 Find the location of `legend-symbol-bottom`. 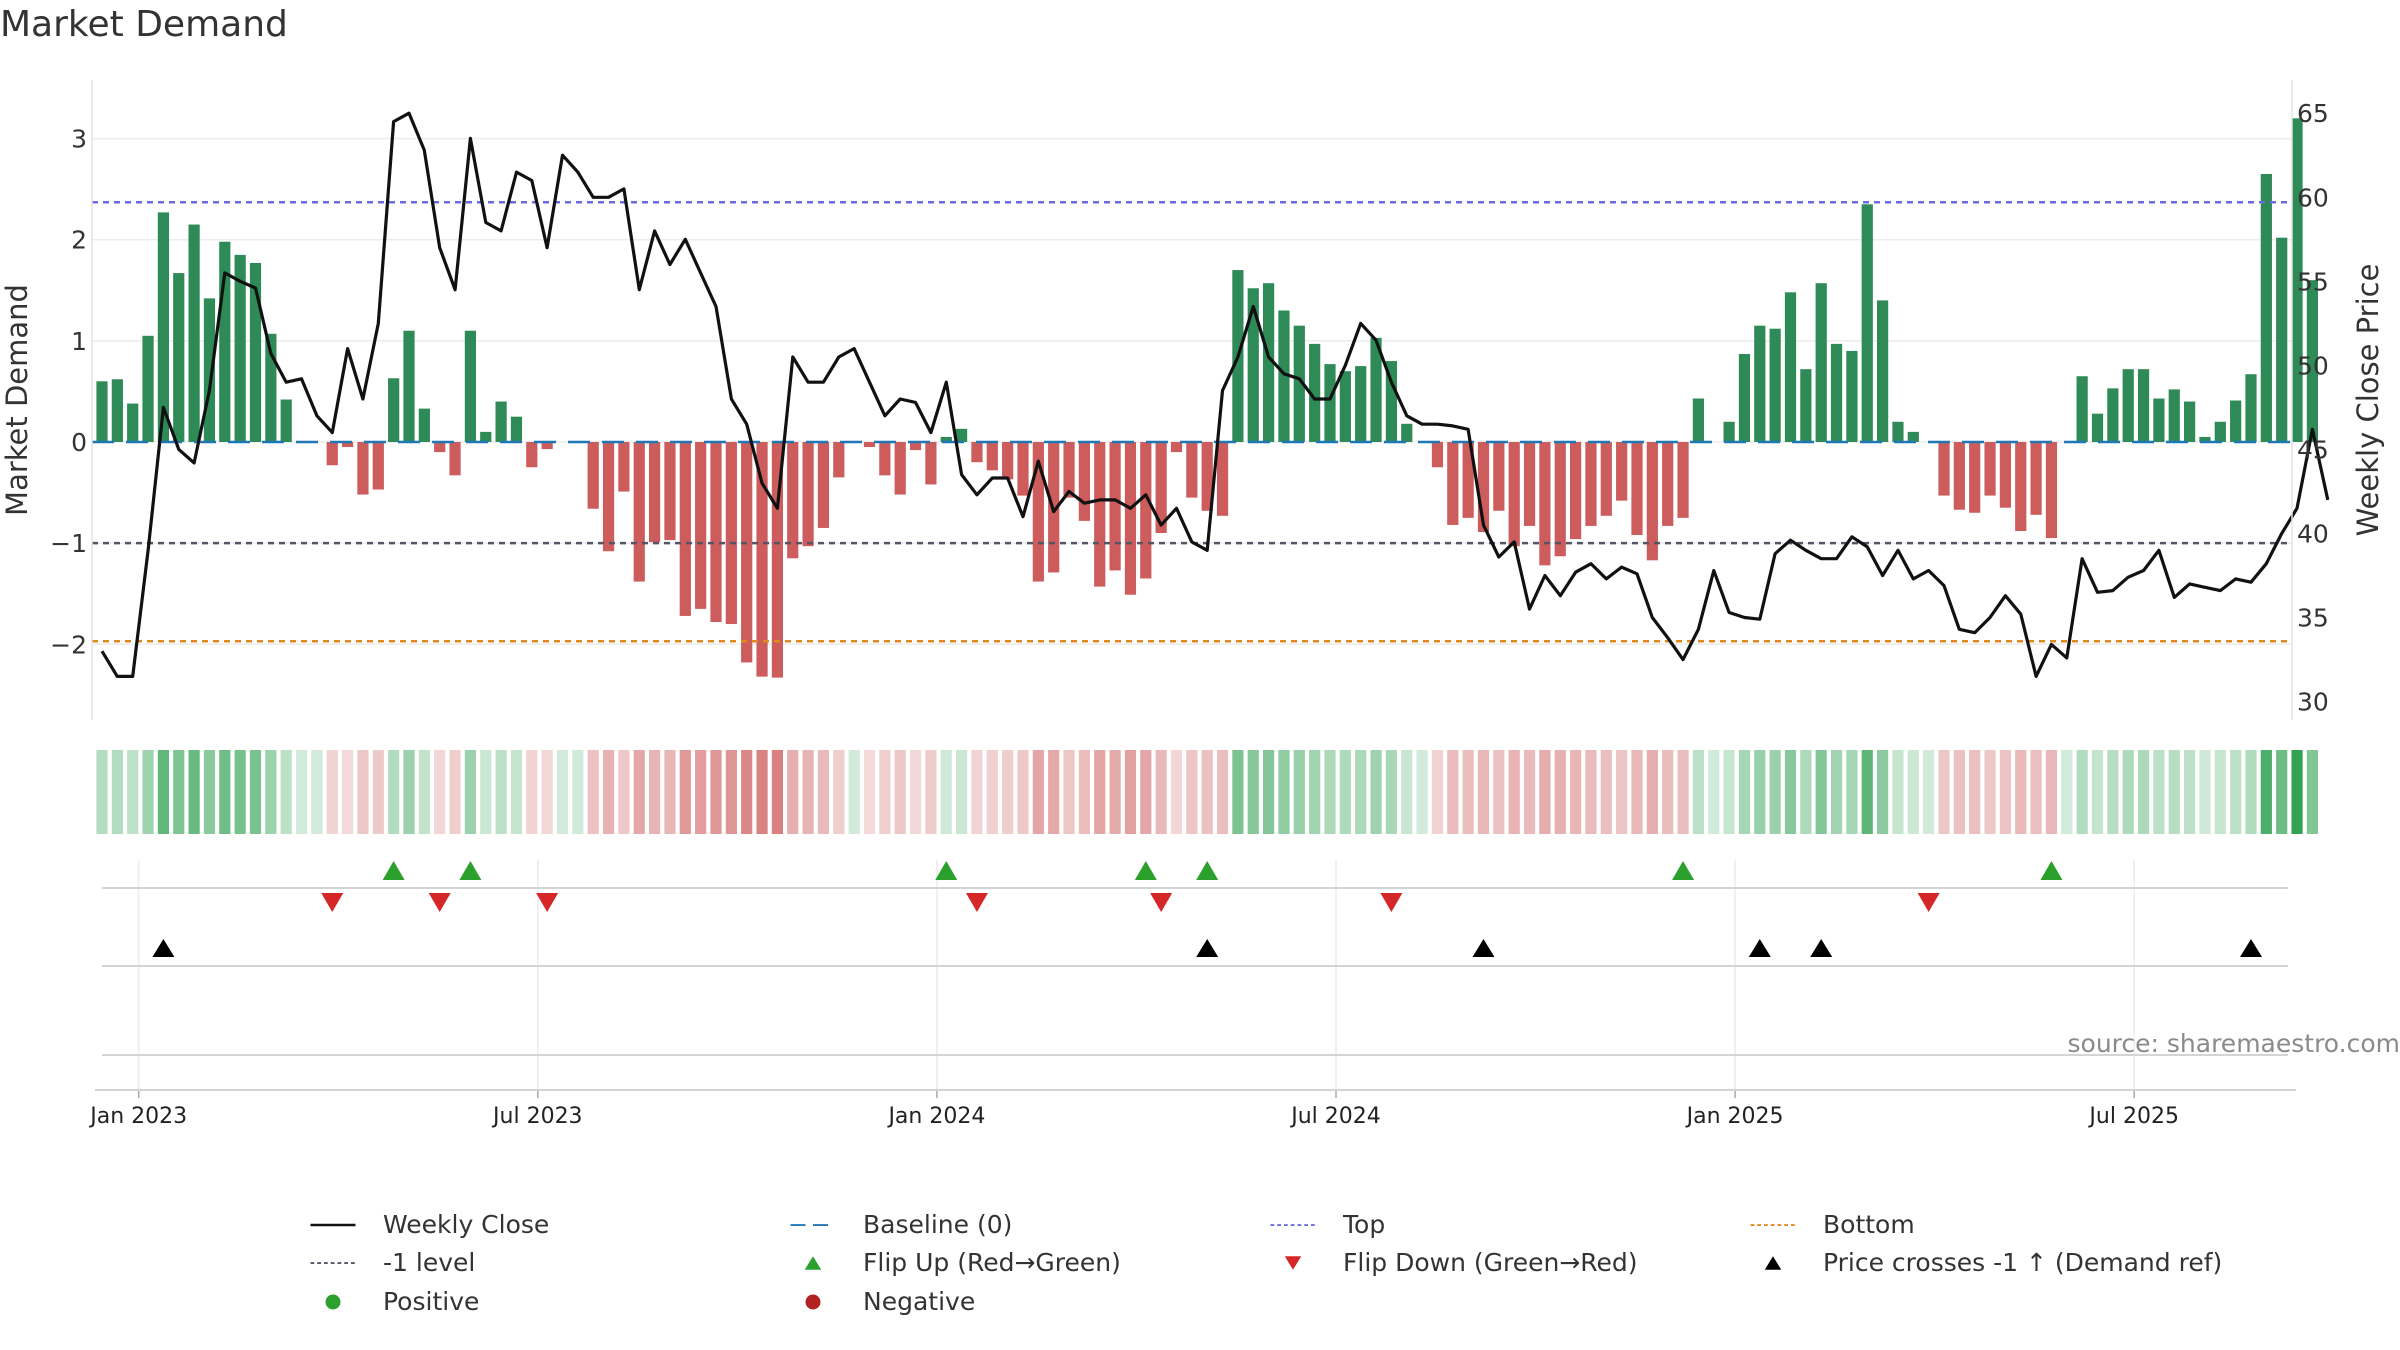

legend-symbol-bottom is located at coordinates (1773, 1225).